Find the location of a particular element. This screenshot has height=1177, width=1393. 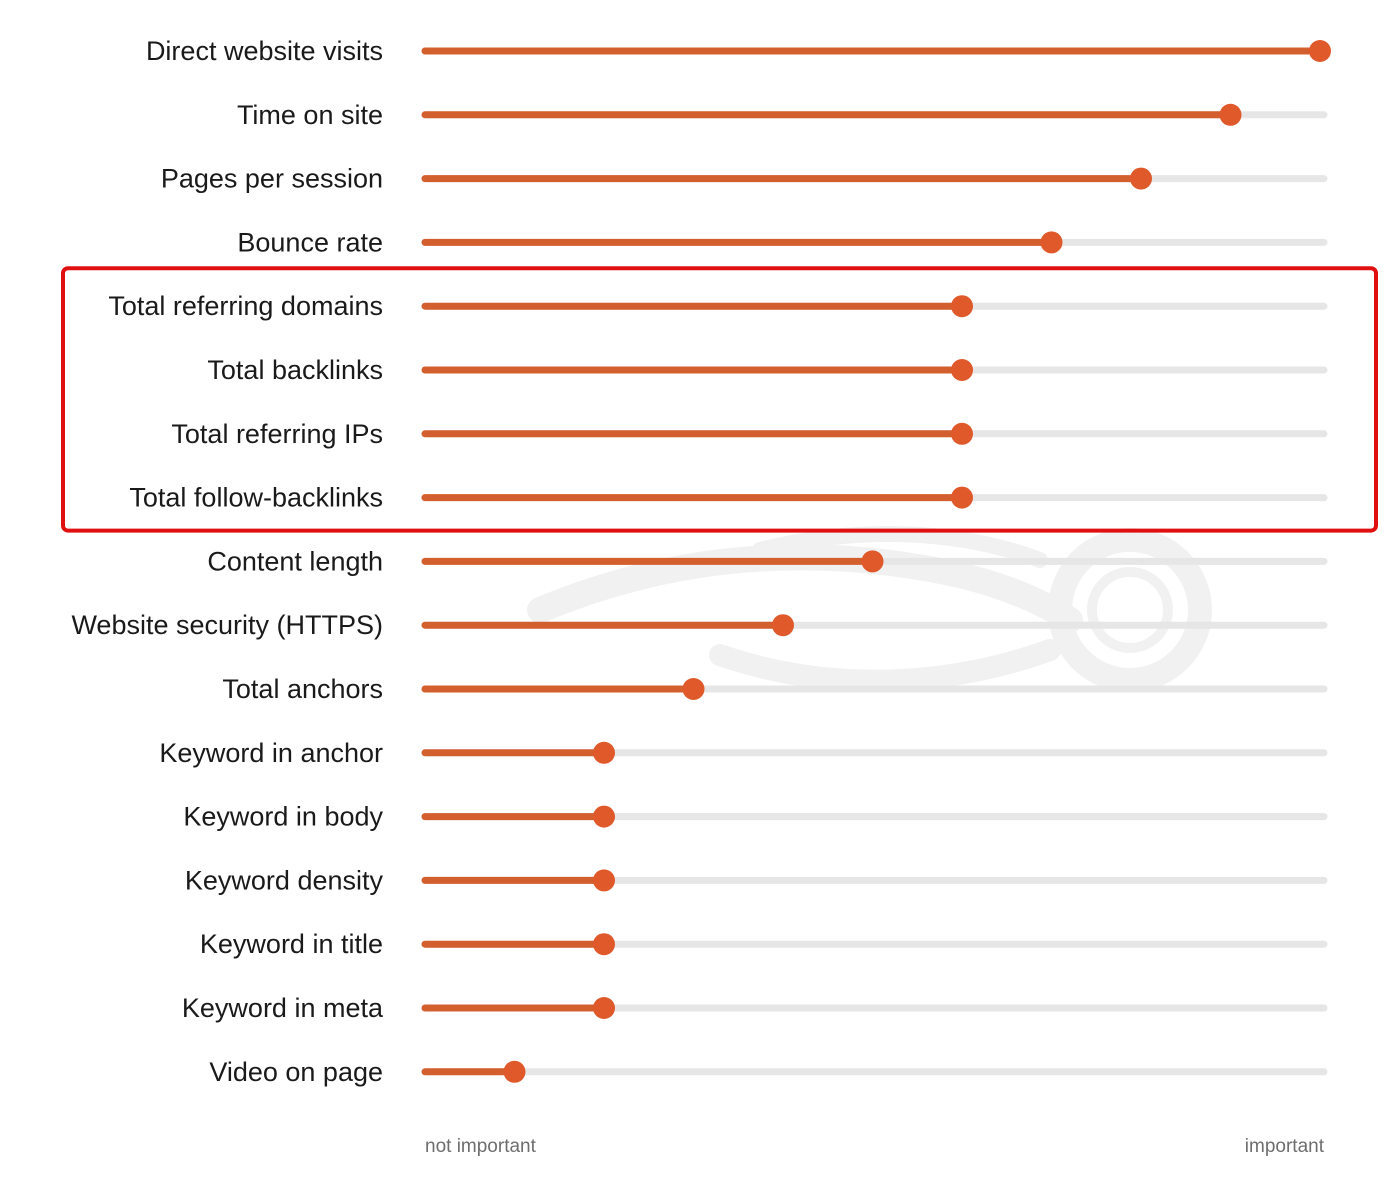

slider-row: Keyword in body is located at coordinates (755, 817).